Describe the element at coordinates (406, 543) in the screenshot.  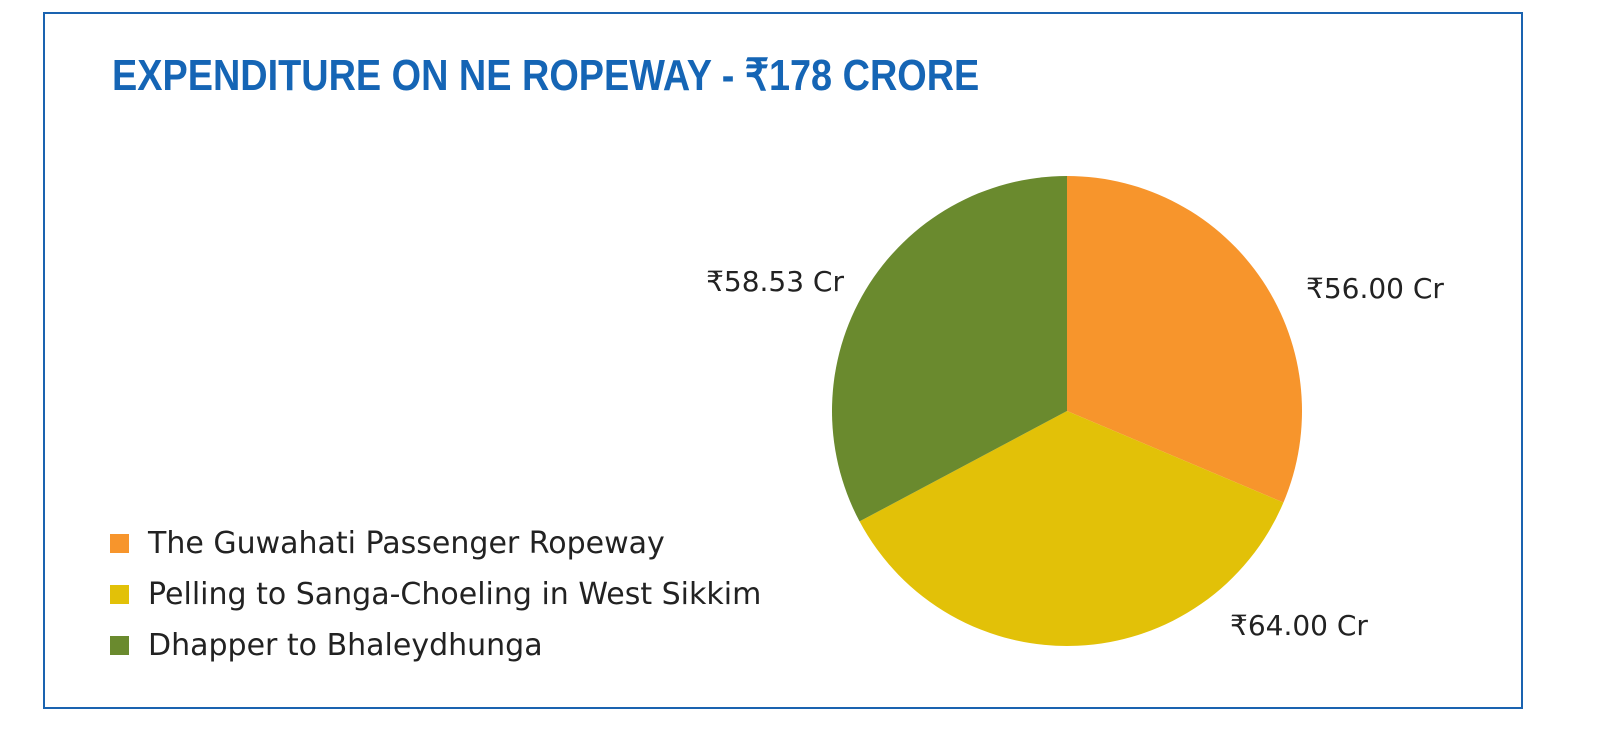
I see `legend-label: The Guwahati Passenger Ropeway` at that location.